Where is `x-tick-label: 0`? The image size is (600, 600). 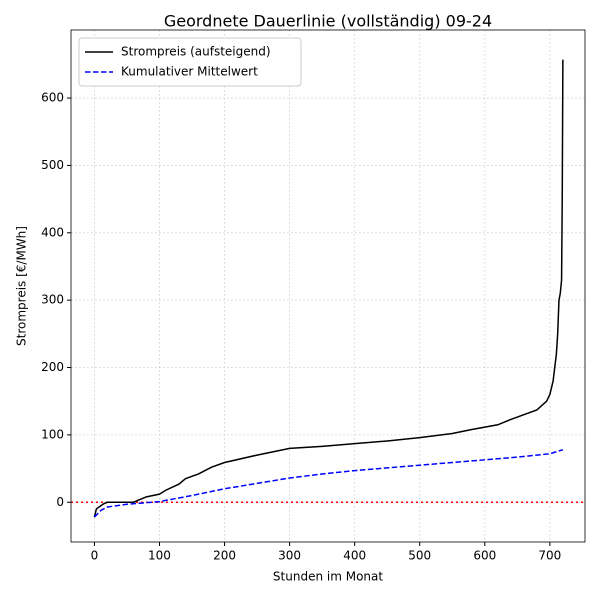 x-tick-label: 0 is located at coordinates (95, 556).